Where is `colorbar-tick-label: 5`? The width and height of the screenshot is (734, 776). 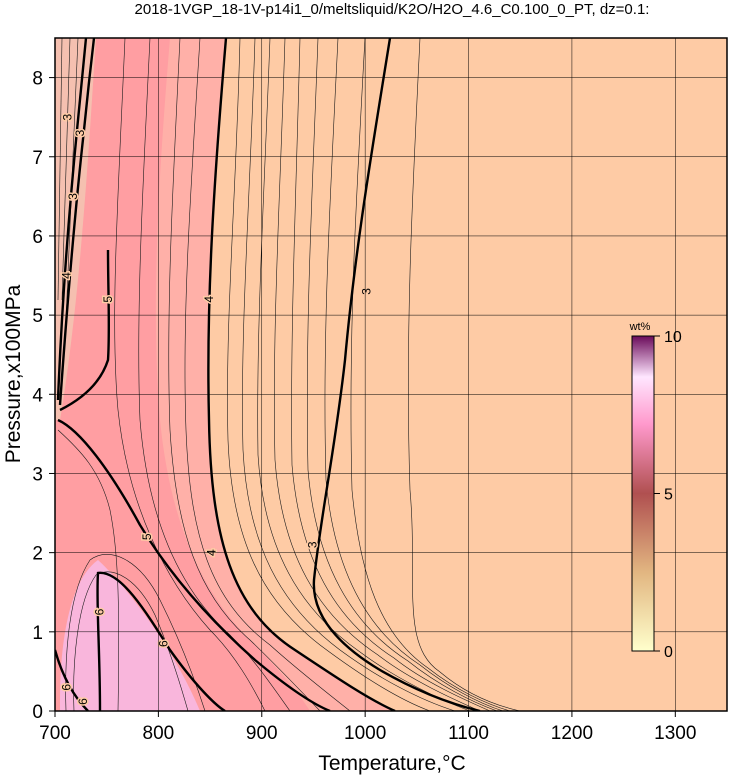 colorbar-tick-label: 5 is located at coordinates (668, 495).